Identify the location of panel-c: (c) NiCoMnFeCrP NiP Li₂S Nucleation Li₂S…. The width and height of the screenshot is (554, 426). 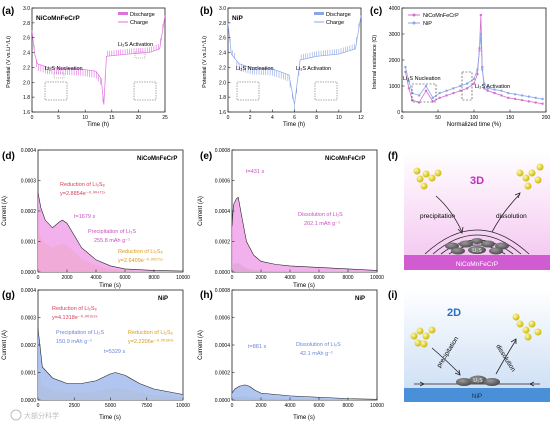
(460, 67).